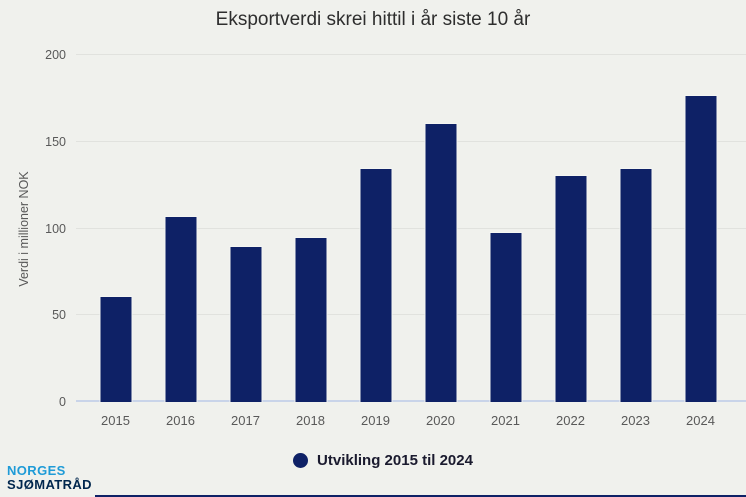 Image resolution: width=746 pixels, height=497 pixels. Describe the element at coordinates (55, 228) in the screenshot. I see `y-tick-label-100: 100` at that location.